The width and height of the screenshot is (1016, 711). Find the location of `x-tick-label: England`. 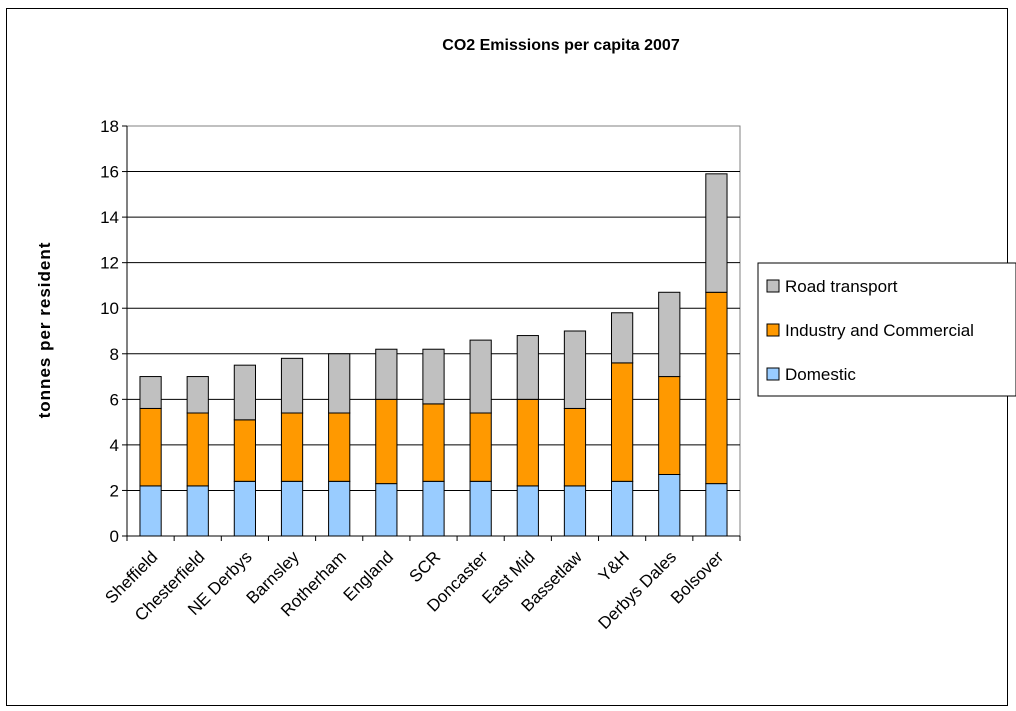

x-tick-label: England is located at coordinates (369, 576).